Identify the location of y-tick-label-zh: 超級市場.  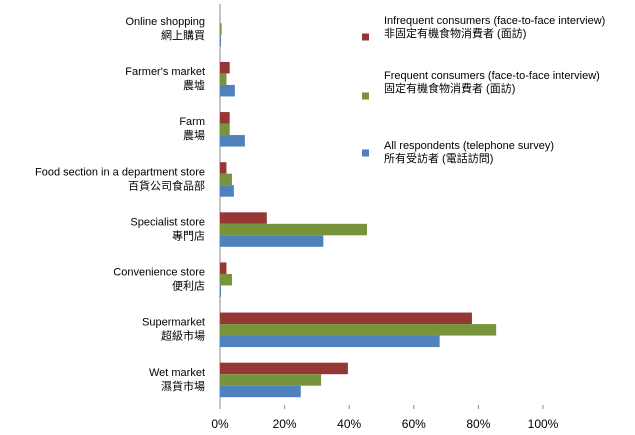
(183, 336).